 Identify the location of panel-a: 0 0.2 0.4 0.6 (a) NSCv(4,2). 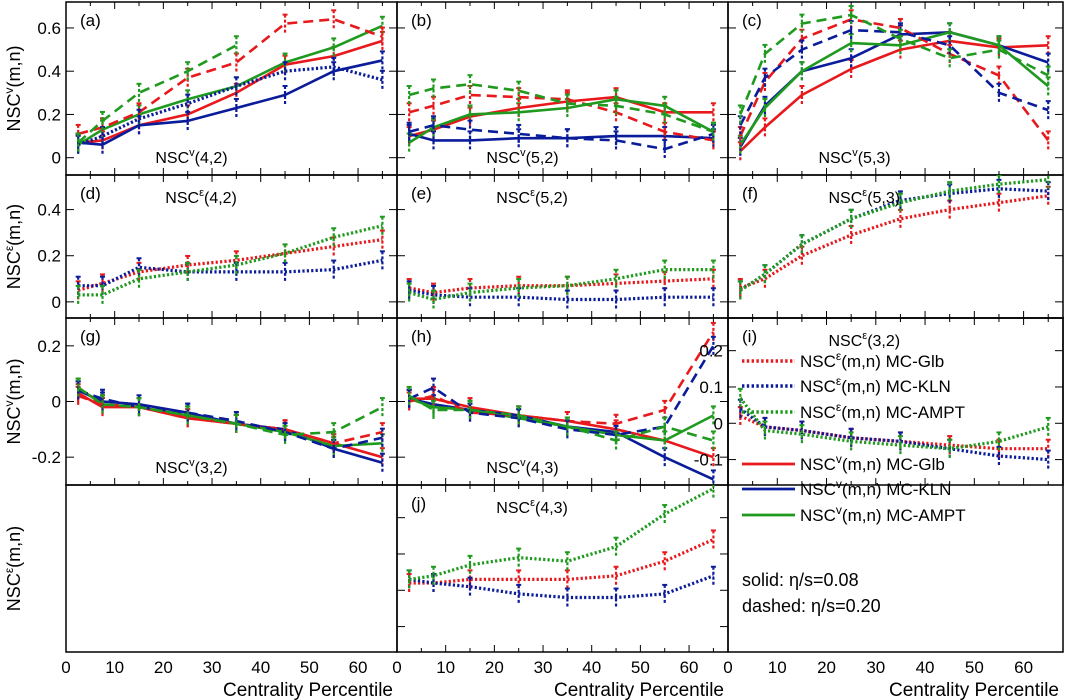
(217, 88).